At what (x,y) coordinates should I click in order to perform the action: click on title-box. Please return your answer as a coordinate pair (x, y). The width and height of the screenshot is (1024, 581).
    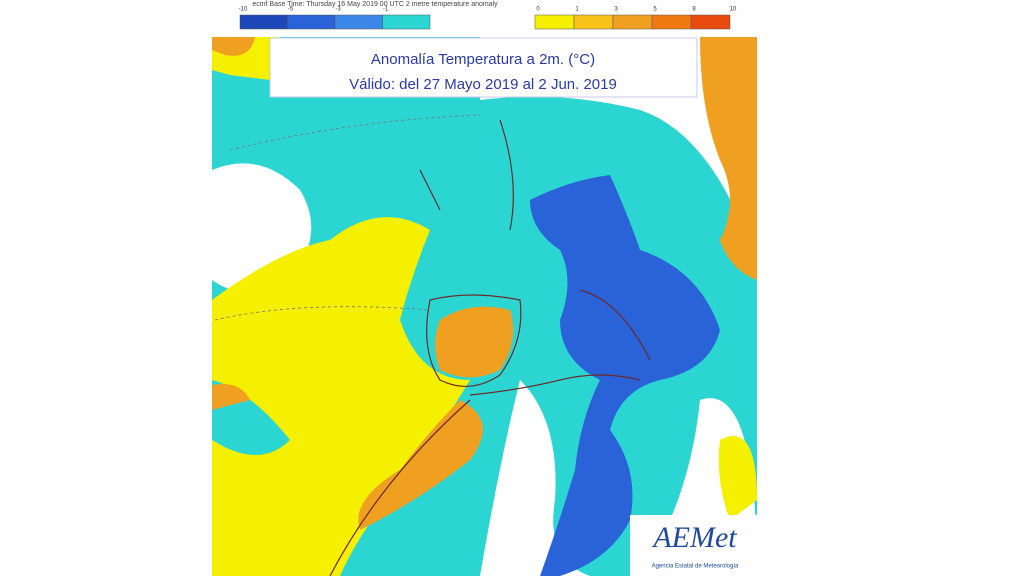
    Looking at the image, I should click on (483, 67).